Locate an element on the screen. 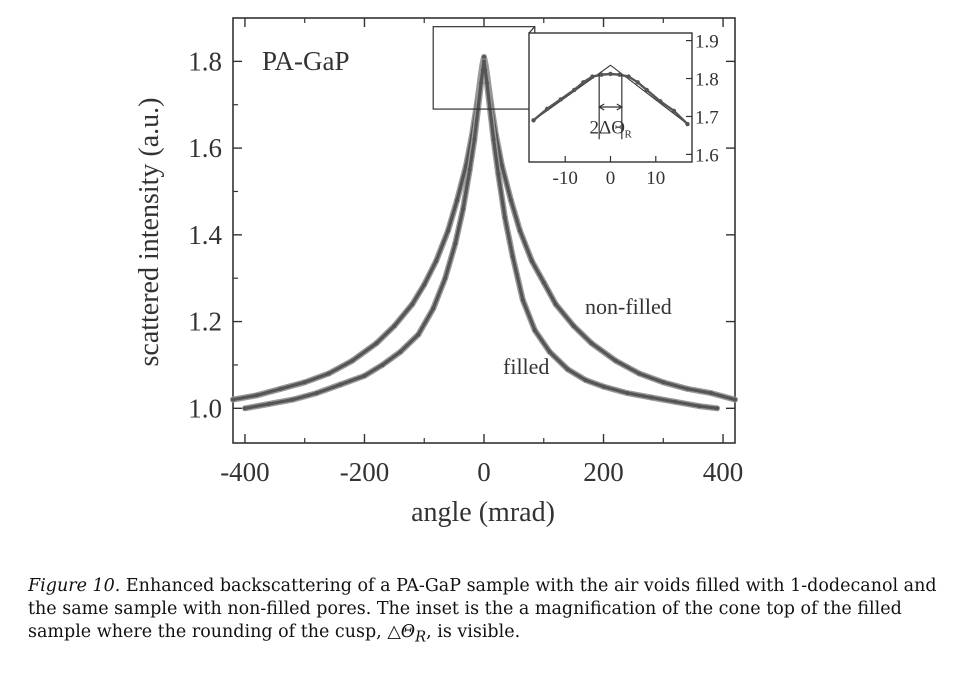  inset-annotation: 2ΔΘ is located at coordinates (607, 128).